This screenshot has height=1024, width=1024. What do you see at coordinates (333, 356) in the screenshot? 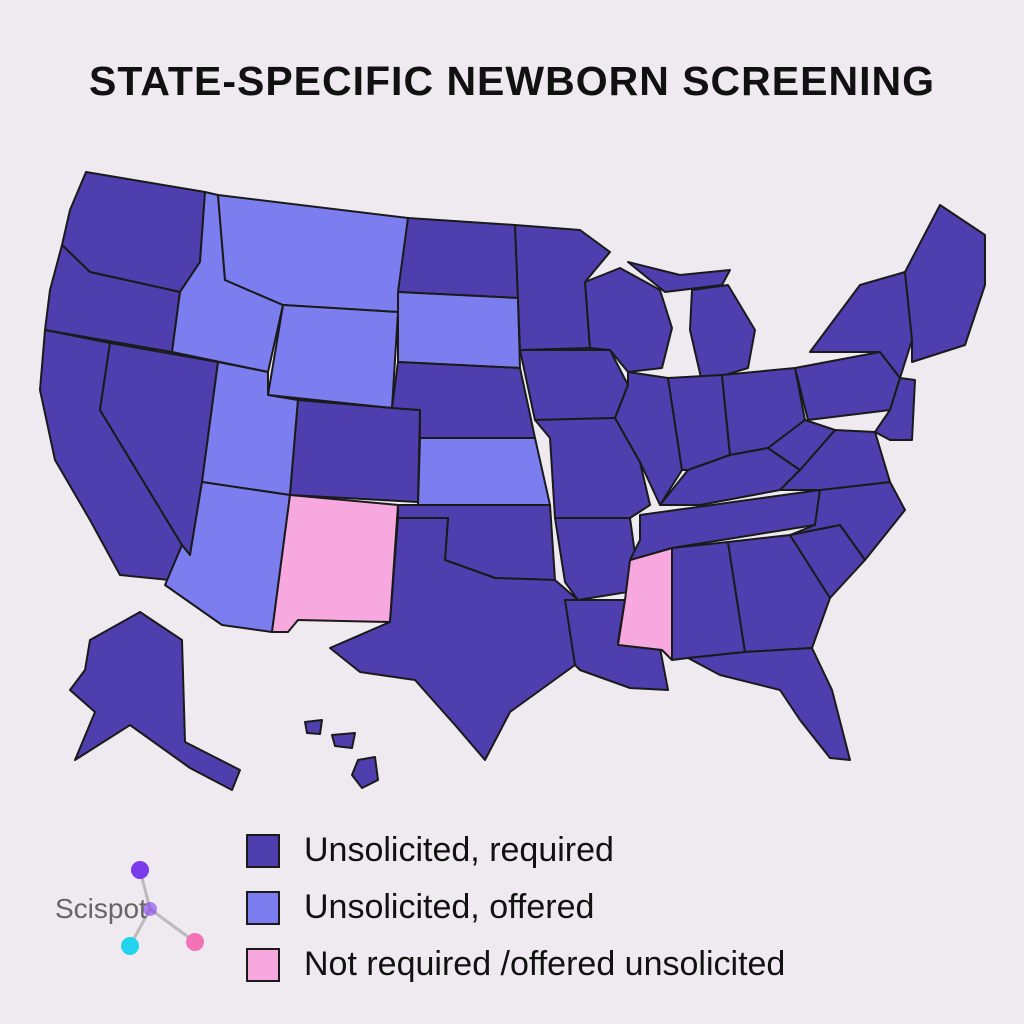
I see `state-wyoming` at bounding box center [333, 356].